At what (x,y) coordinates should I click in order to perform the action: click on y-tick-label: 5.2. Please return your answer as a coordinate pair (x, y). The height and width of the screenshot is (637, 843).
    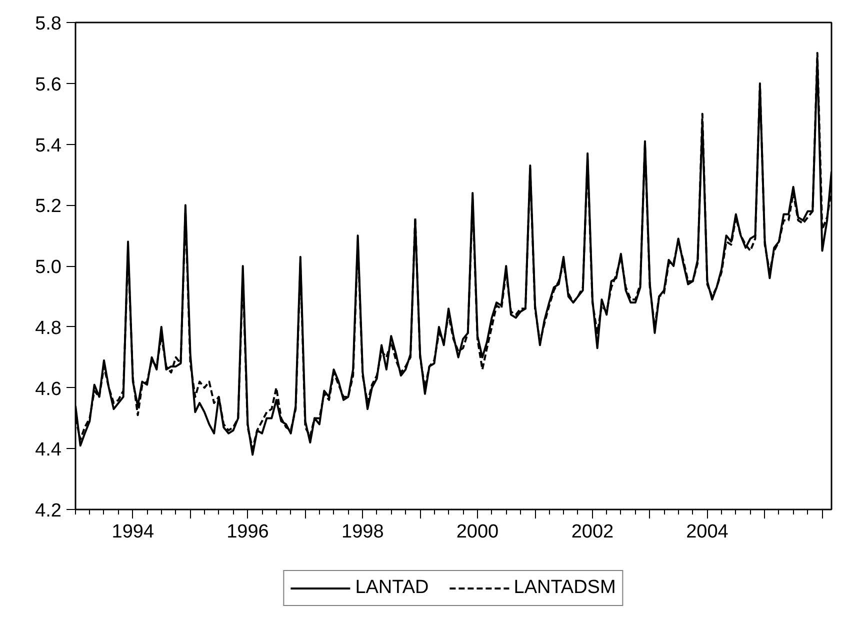
    Looking at the image, I should click on (48, 207).